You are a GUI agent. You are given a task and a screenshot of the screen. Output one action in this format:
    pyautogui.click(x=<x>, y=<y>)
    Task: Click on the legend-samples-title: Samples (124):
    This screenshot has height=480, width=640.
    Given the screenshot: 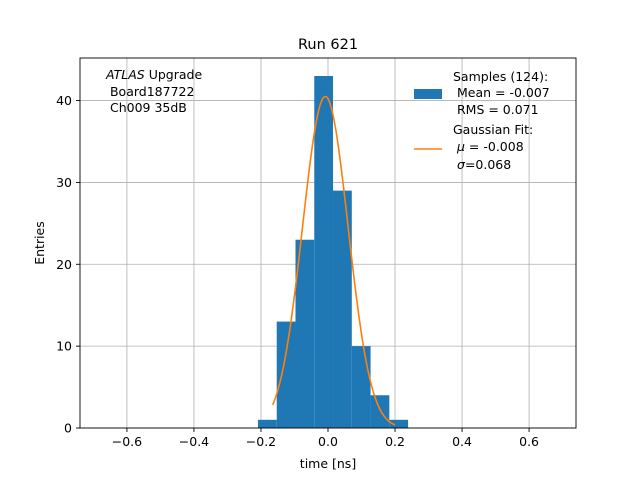 What is the action you would take?
    pyautogui.click(x=500, y=76)
    